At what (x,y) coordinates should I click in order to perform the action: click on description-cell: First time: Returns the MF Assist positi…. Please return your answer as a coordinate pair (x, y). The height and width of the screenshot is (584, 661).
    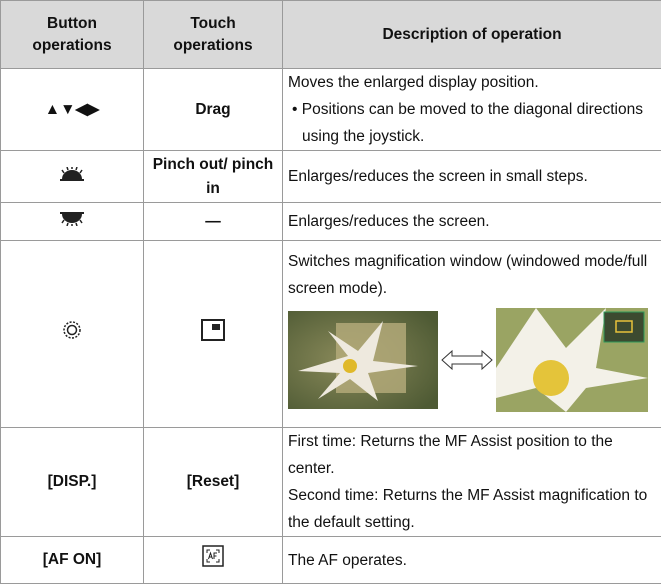
    Looking at the image, I should click on (472, 482).